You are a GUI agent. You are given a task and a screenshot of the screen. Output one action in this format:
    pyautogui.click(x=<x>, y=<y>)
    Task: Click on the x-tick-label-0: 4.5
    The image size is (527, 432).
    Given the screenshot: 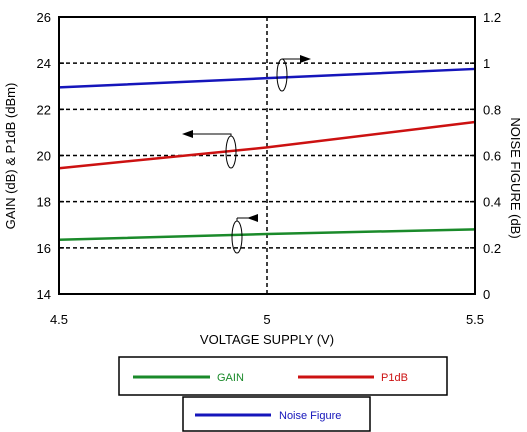 What is the action you would take?
    pyautogui.click(x=59, y=319)
    